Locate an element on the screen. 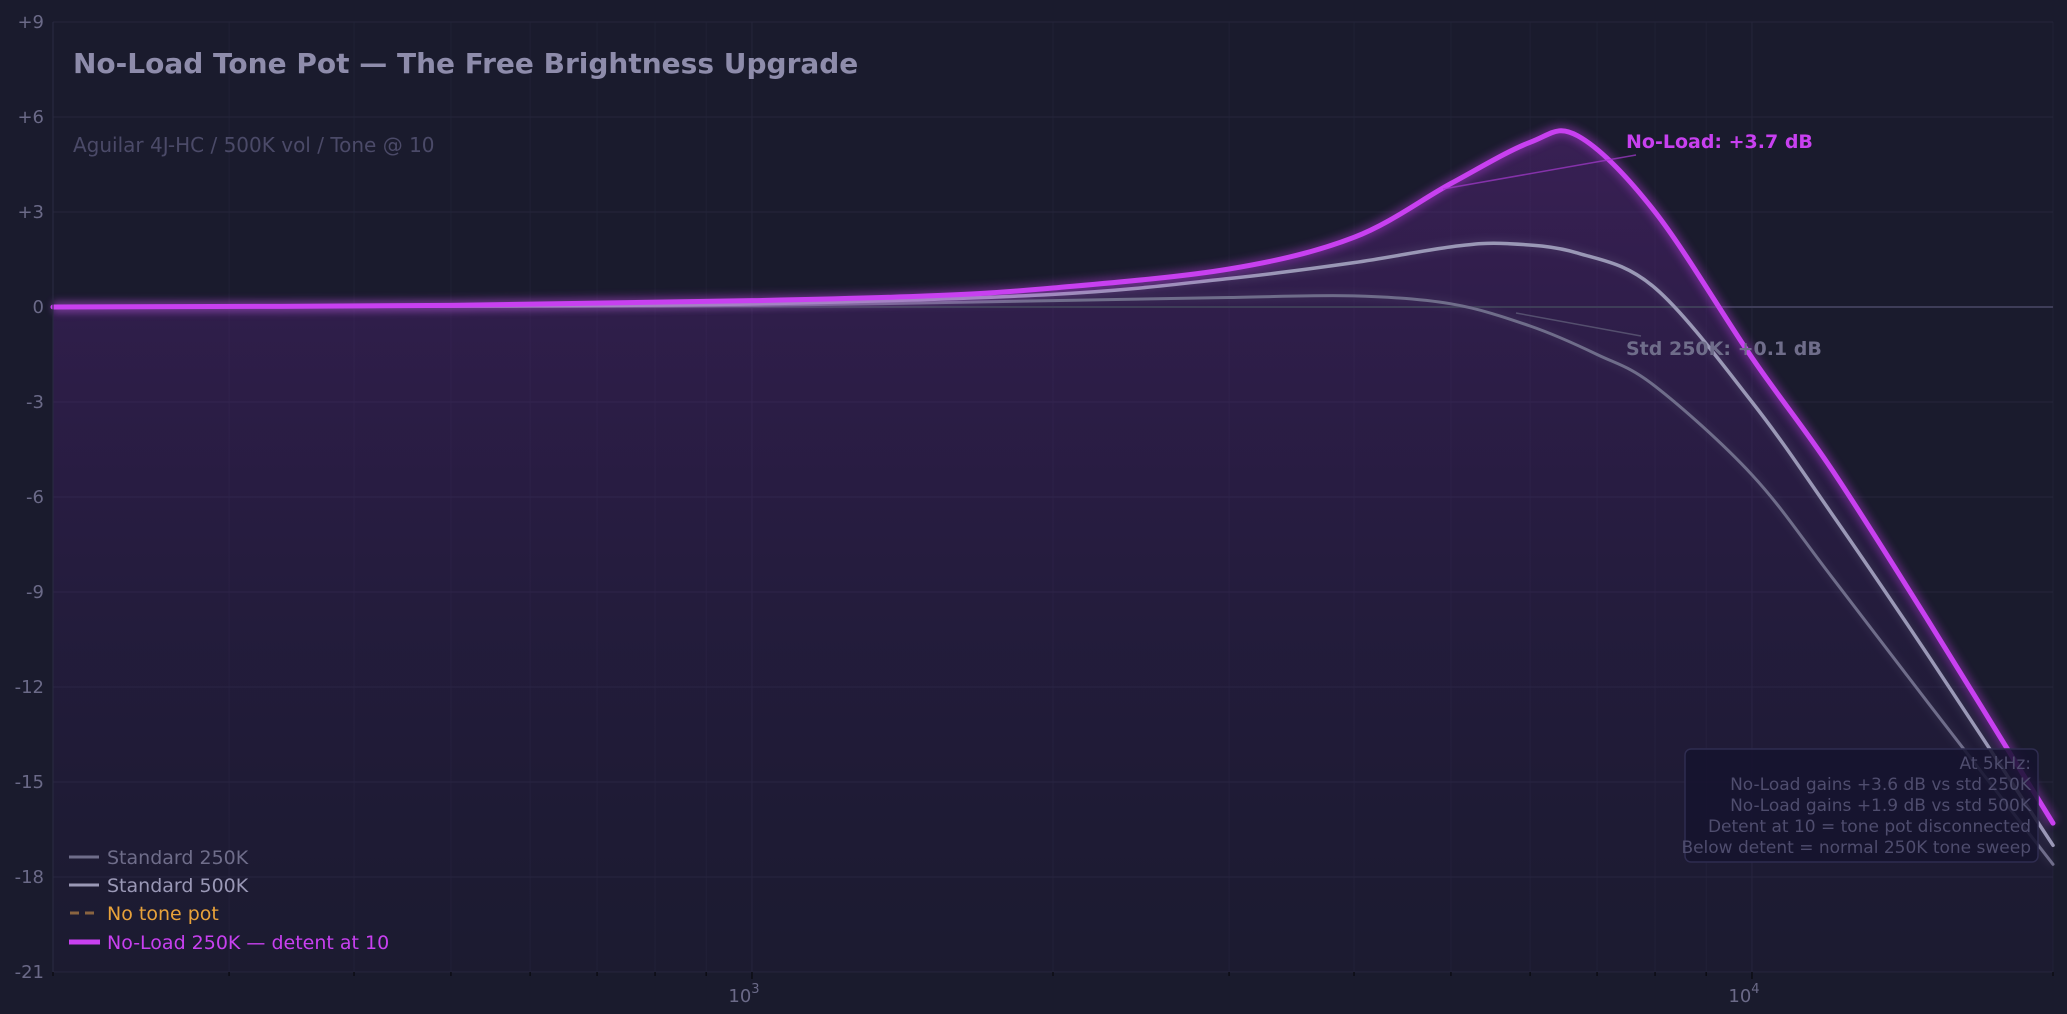  y-tick-label: -9 is located at coordinates (35, 592).